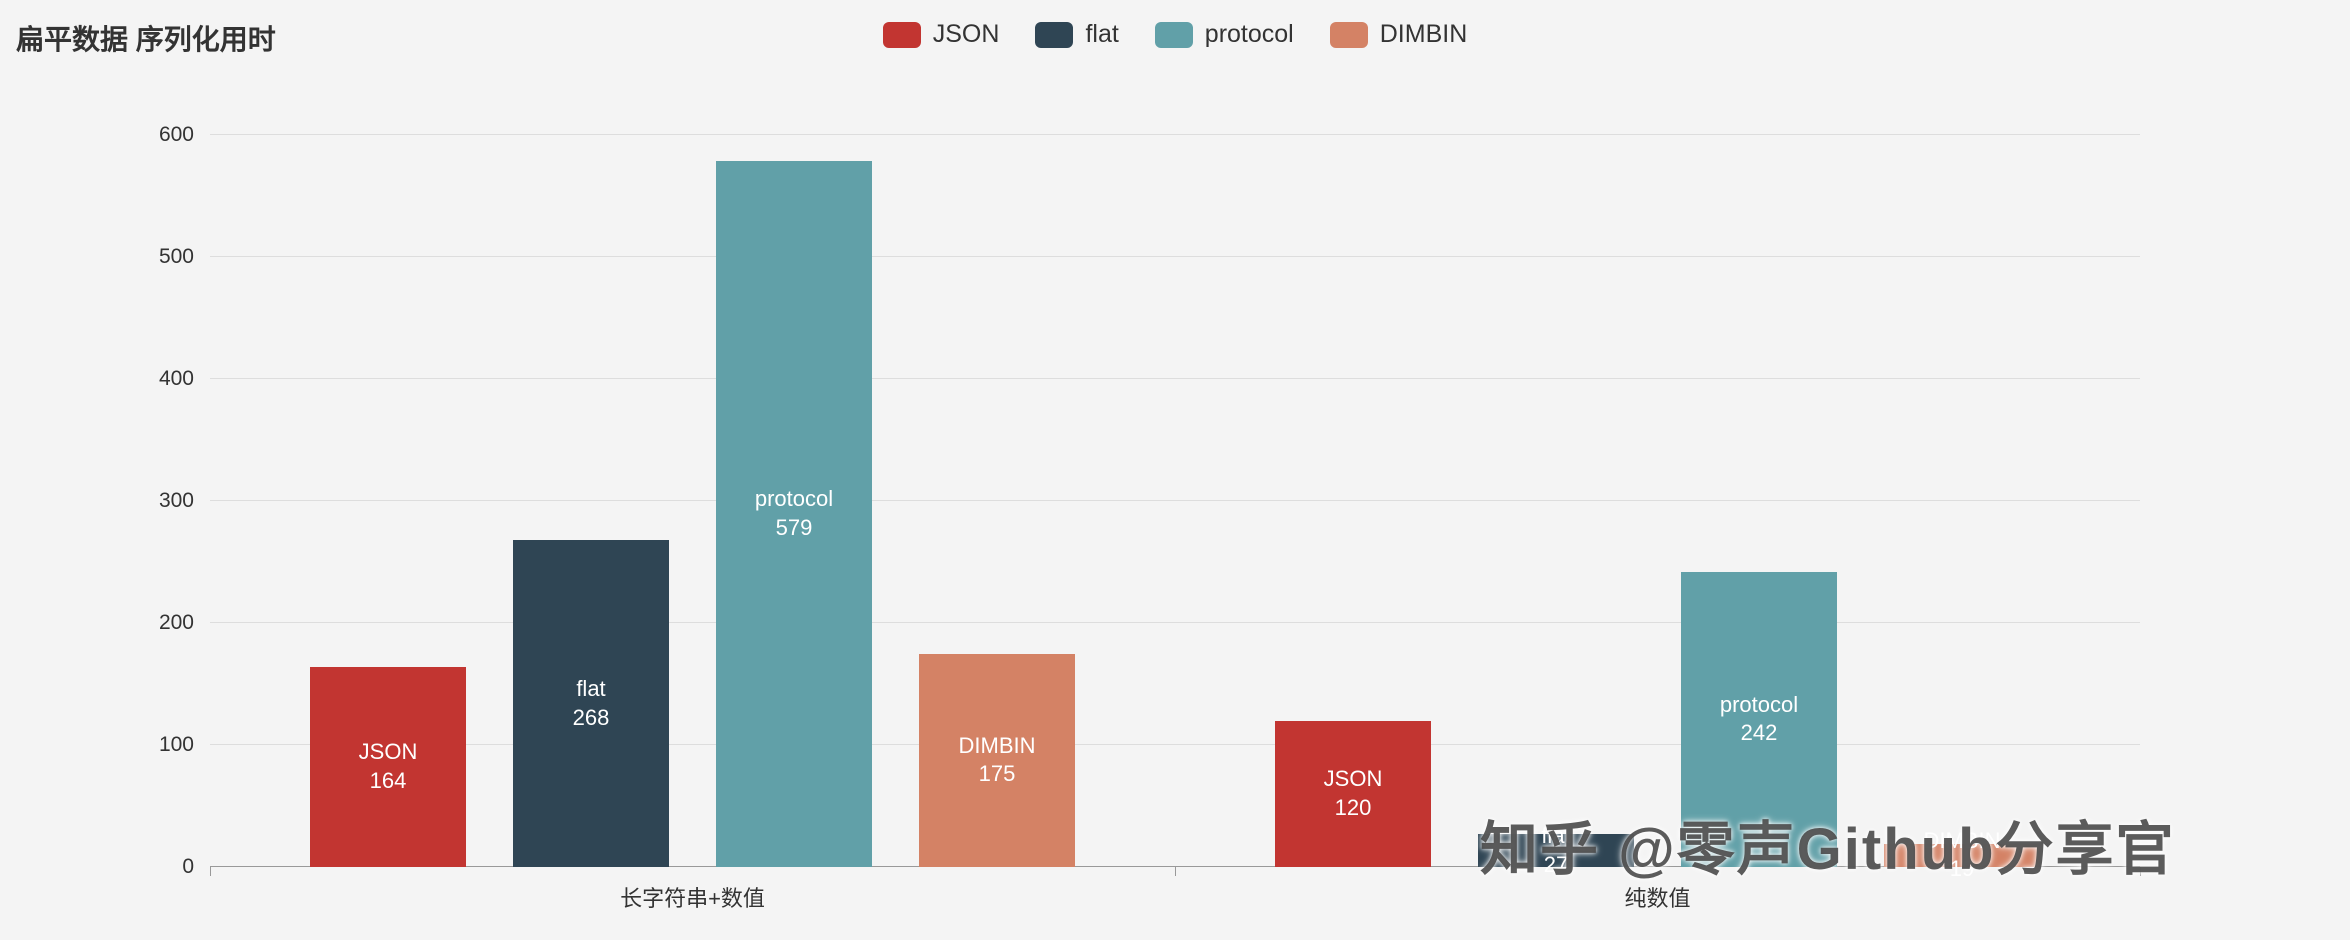 The image size is (2350, 940). I want to click on bar-label-value: 120, so click(1353, 807).